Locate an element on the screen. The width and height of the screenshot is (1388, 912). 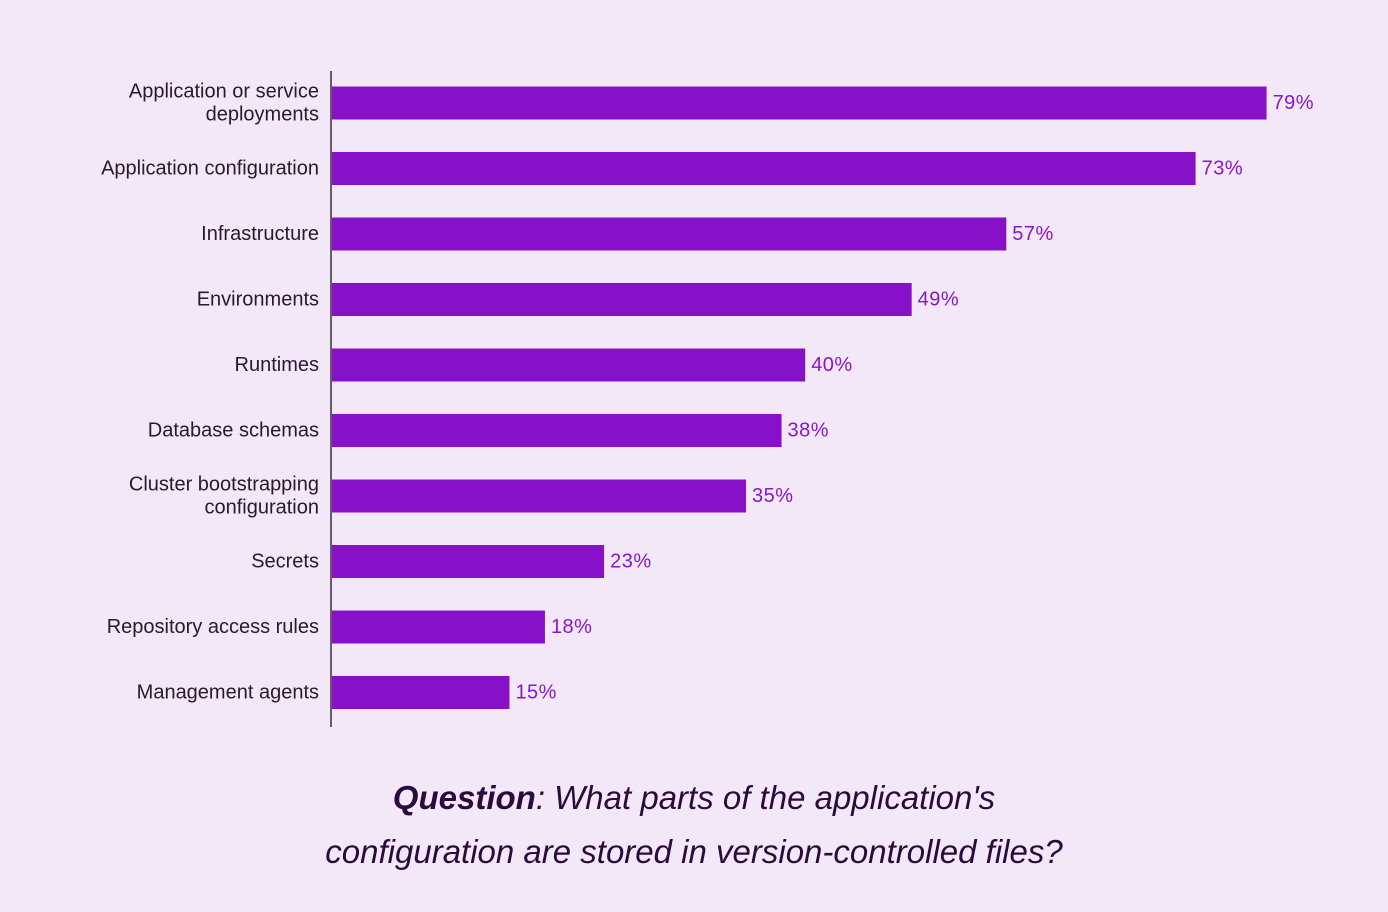
category-label-line: configuration is located at coordinates (261, 508).